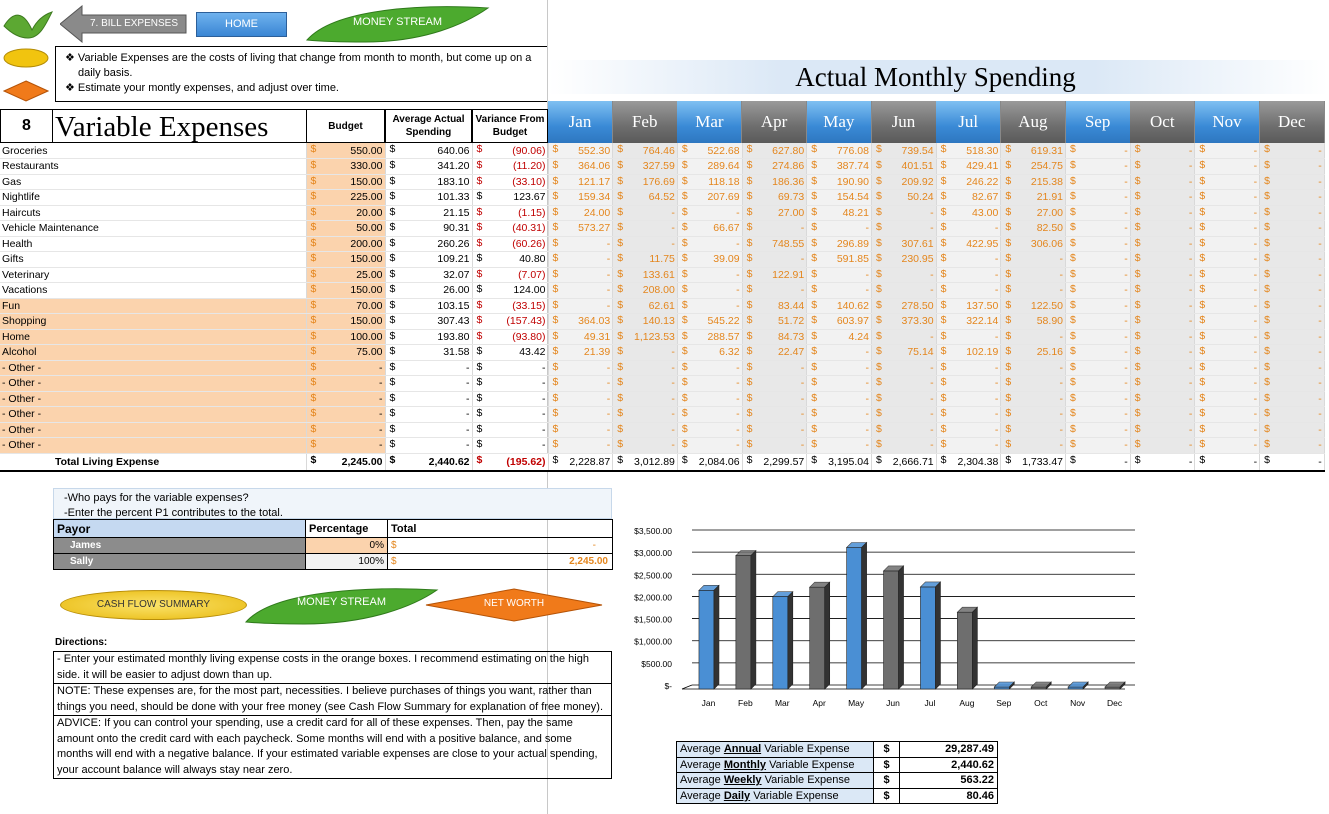 This screenshot has height=814, width=1329. I want to click on month-cell: $11.75, so click(645, 259).